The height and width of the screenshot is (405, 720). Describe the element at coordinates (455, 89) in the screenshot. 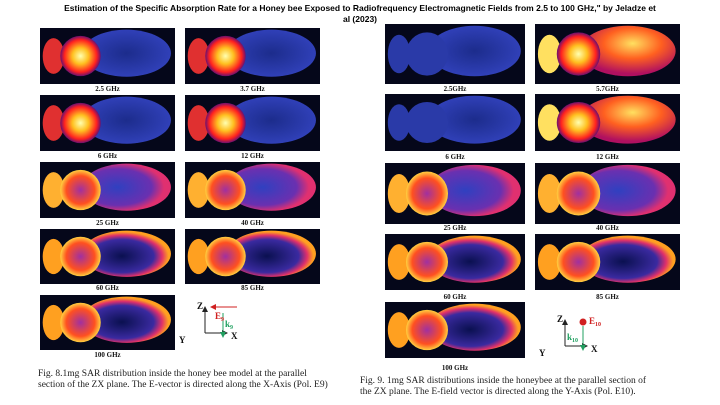

I see `panel-label: 2.5GHz` at that location.